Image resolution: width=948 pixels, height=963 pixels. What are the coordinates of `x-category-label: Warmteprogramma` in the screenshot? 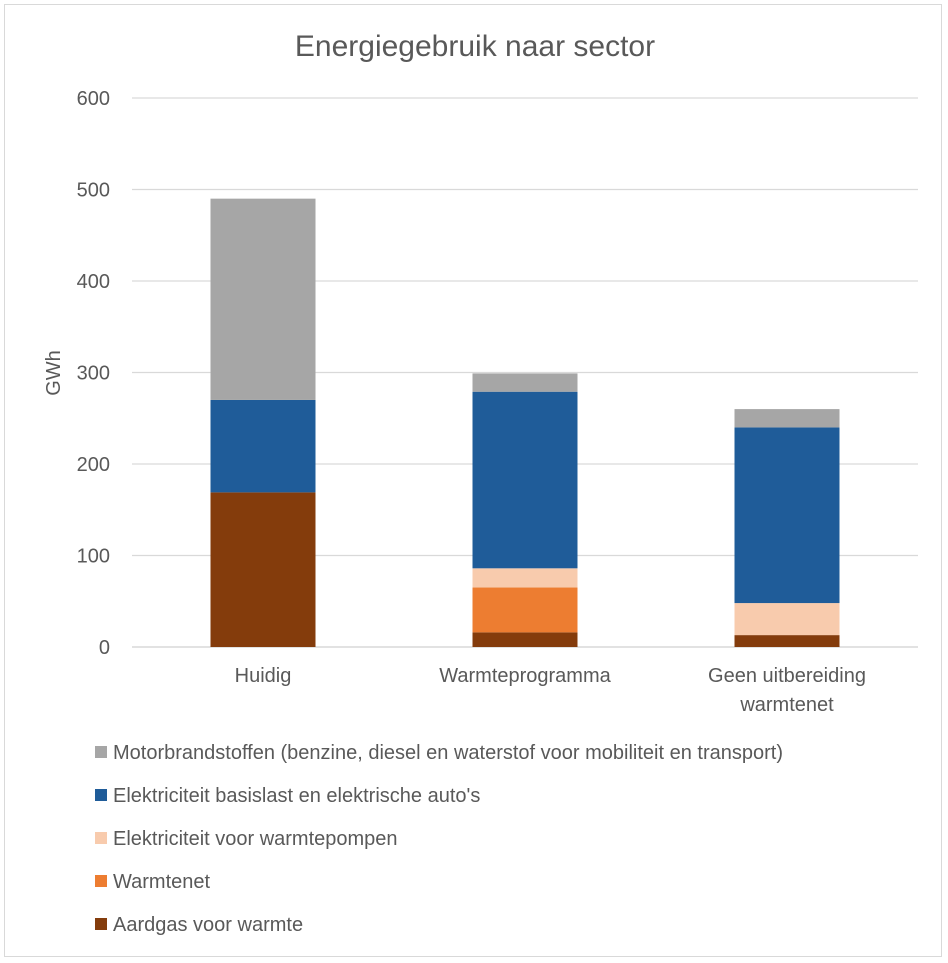 It's located at (525, 676).